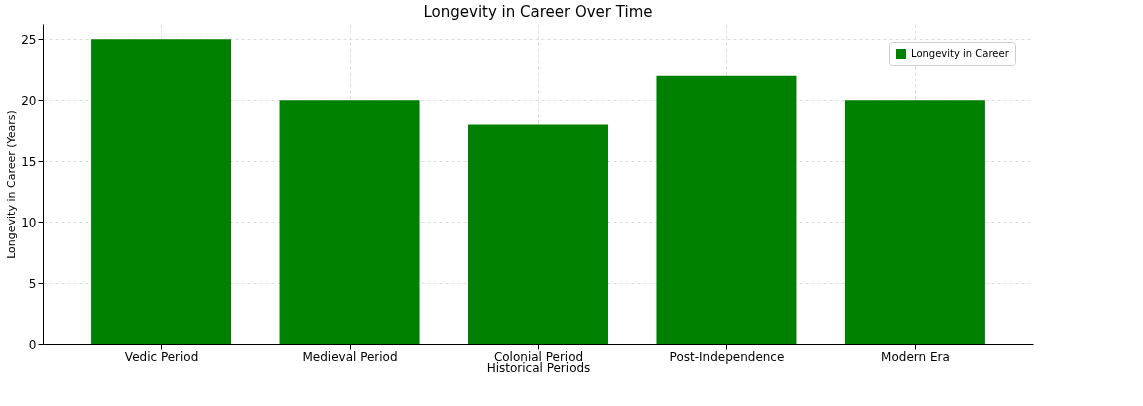  What do you see at coordinates (538, 367) in the screenshot?
I see `x-axis-title: Historical Periods` at bounding box center [538, 367].